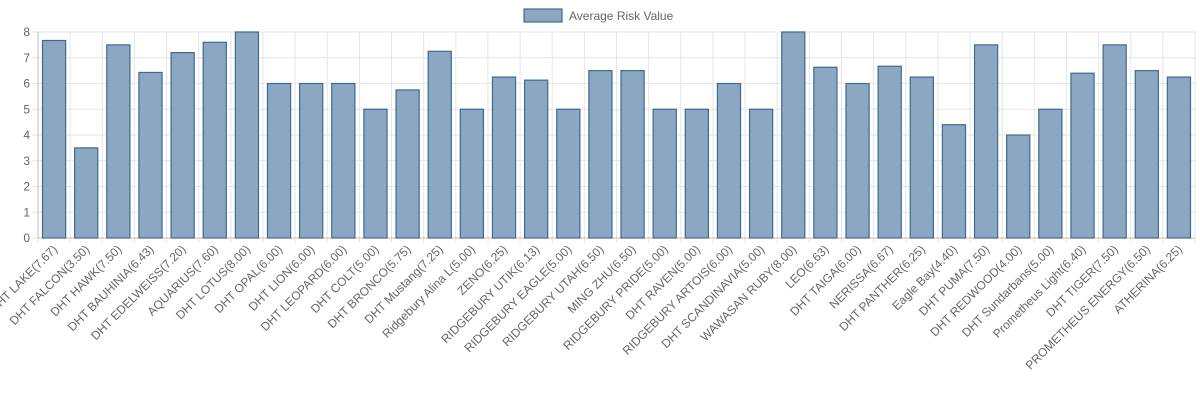  What do you see at coordinates (26, 32) in the screenshot?
I see `y-tick-label: 8` at bounding box center [26, 32].